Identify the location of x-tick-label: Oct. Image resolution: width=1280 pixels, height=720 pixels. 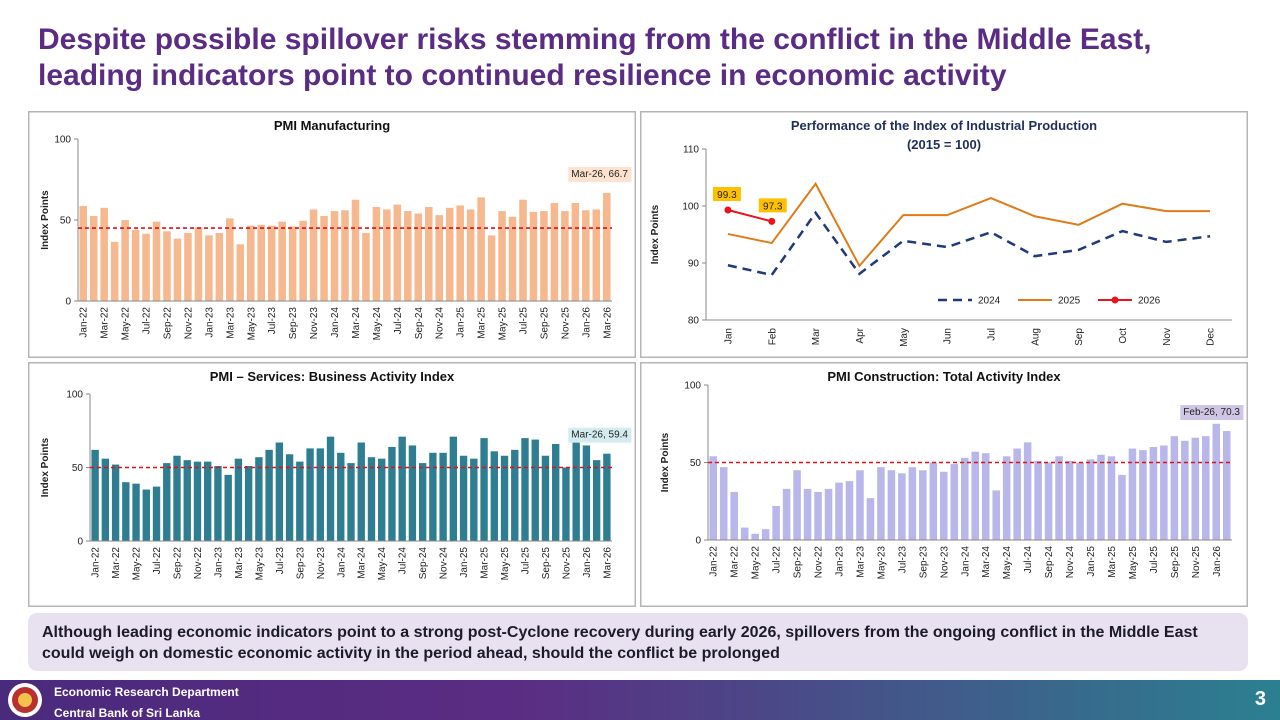
(1123, 336).